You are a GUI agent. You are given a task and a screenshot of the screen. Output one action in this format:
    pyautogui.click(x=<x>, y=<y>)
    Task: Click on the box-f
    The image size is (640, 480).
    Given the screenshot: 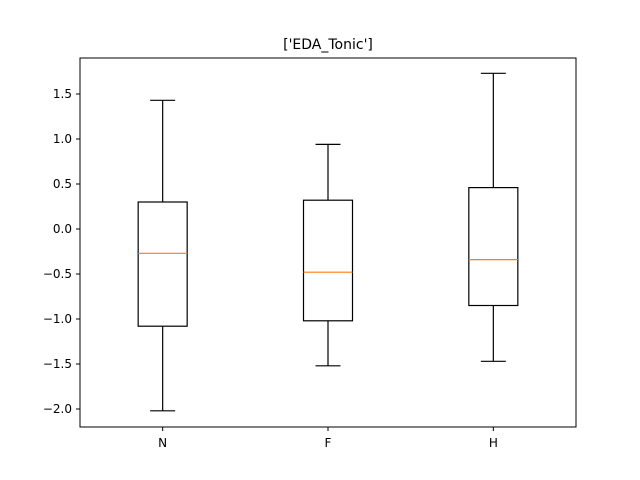 What is the action you would take?
    pyautogui.click(x=328, y=260)
    